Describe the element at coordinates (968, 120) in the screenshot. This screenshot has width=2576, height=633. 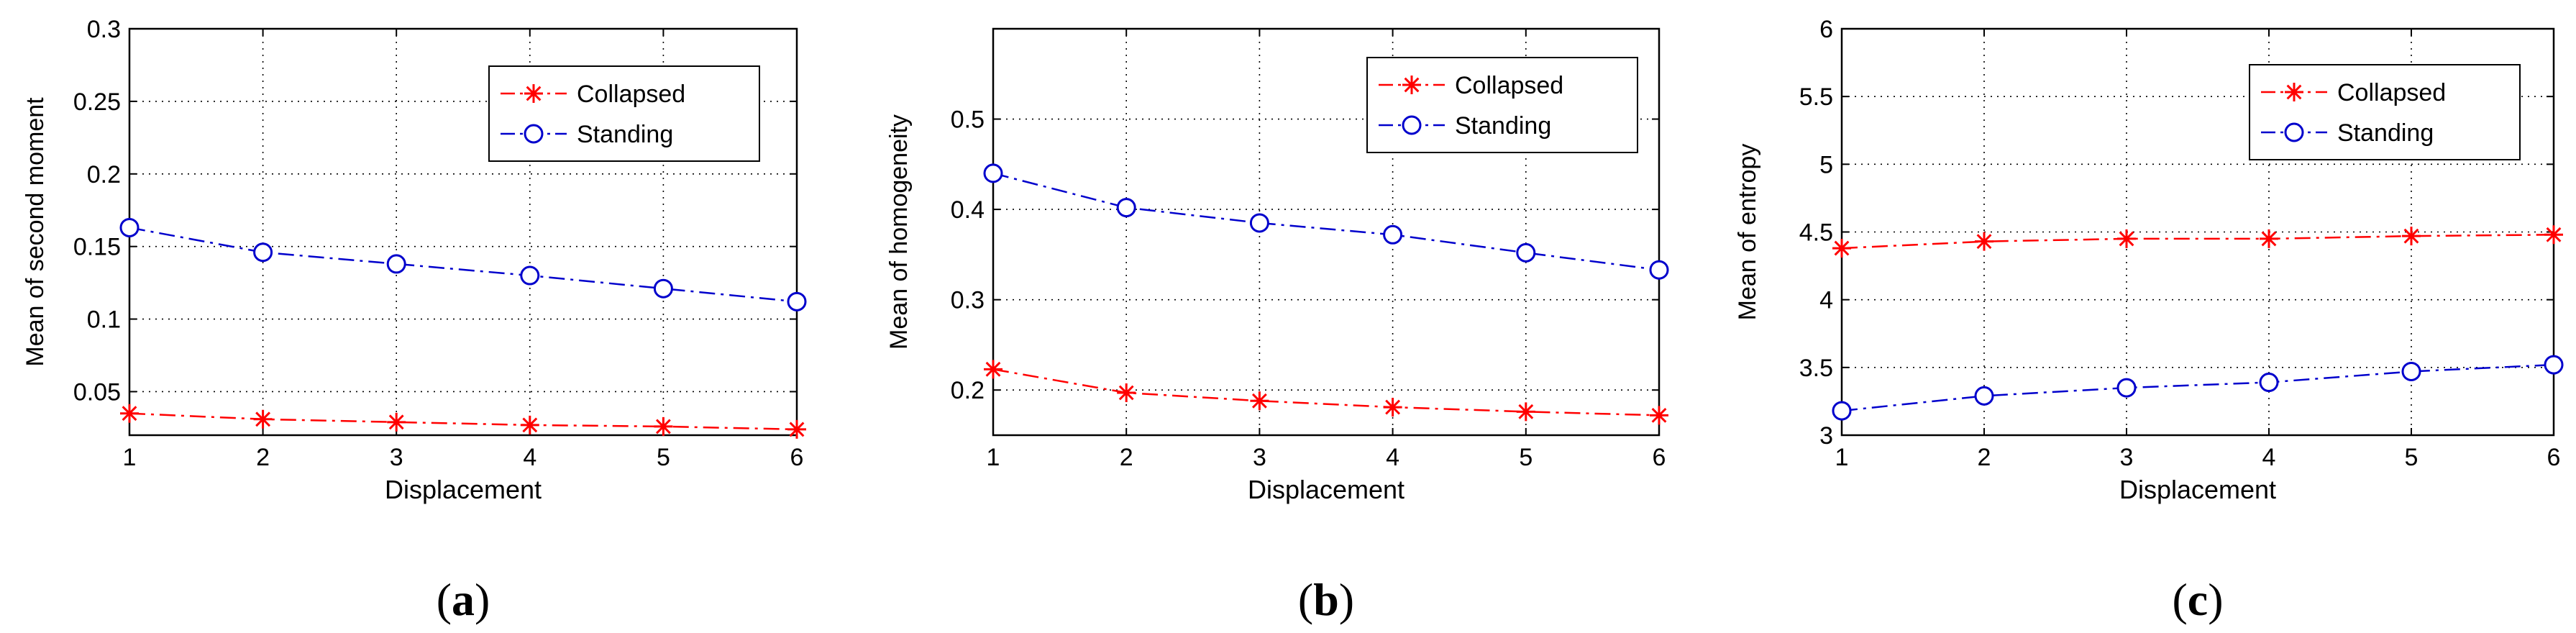
I see `y-tick-label: 0.5` at that location.